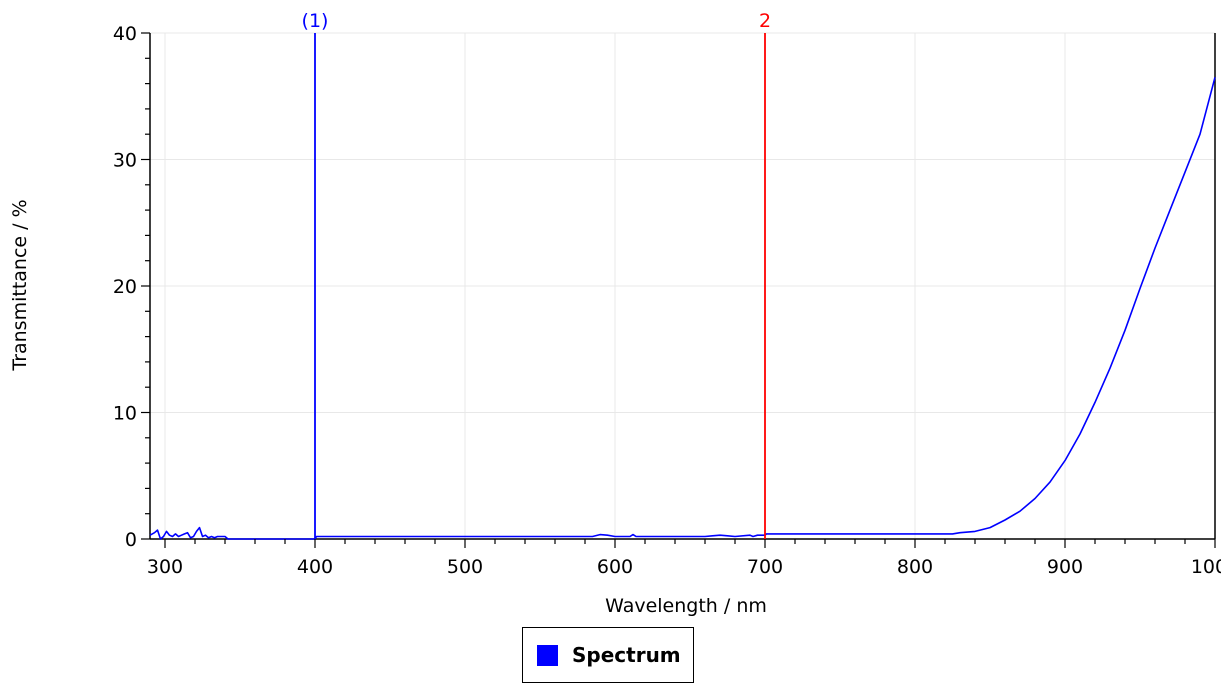 The width and height of the screenshot is (1221, 683). Describe the element at coordinates (125, 161) in the screenshot. I see `y-tick-label: 30` at that location.